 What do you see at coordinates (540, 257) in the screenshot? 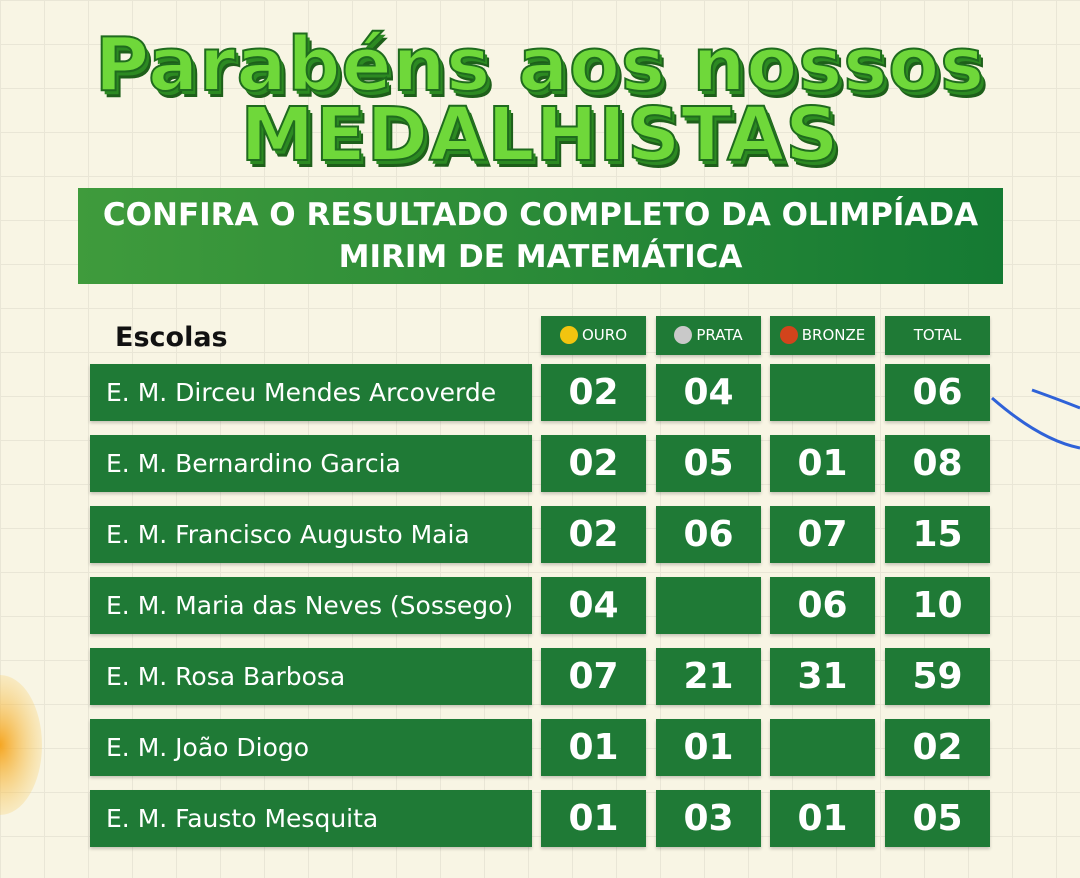
I see `banner-line: MIRIM DE MATEMÁTICA` at bounding box center [540, 257].